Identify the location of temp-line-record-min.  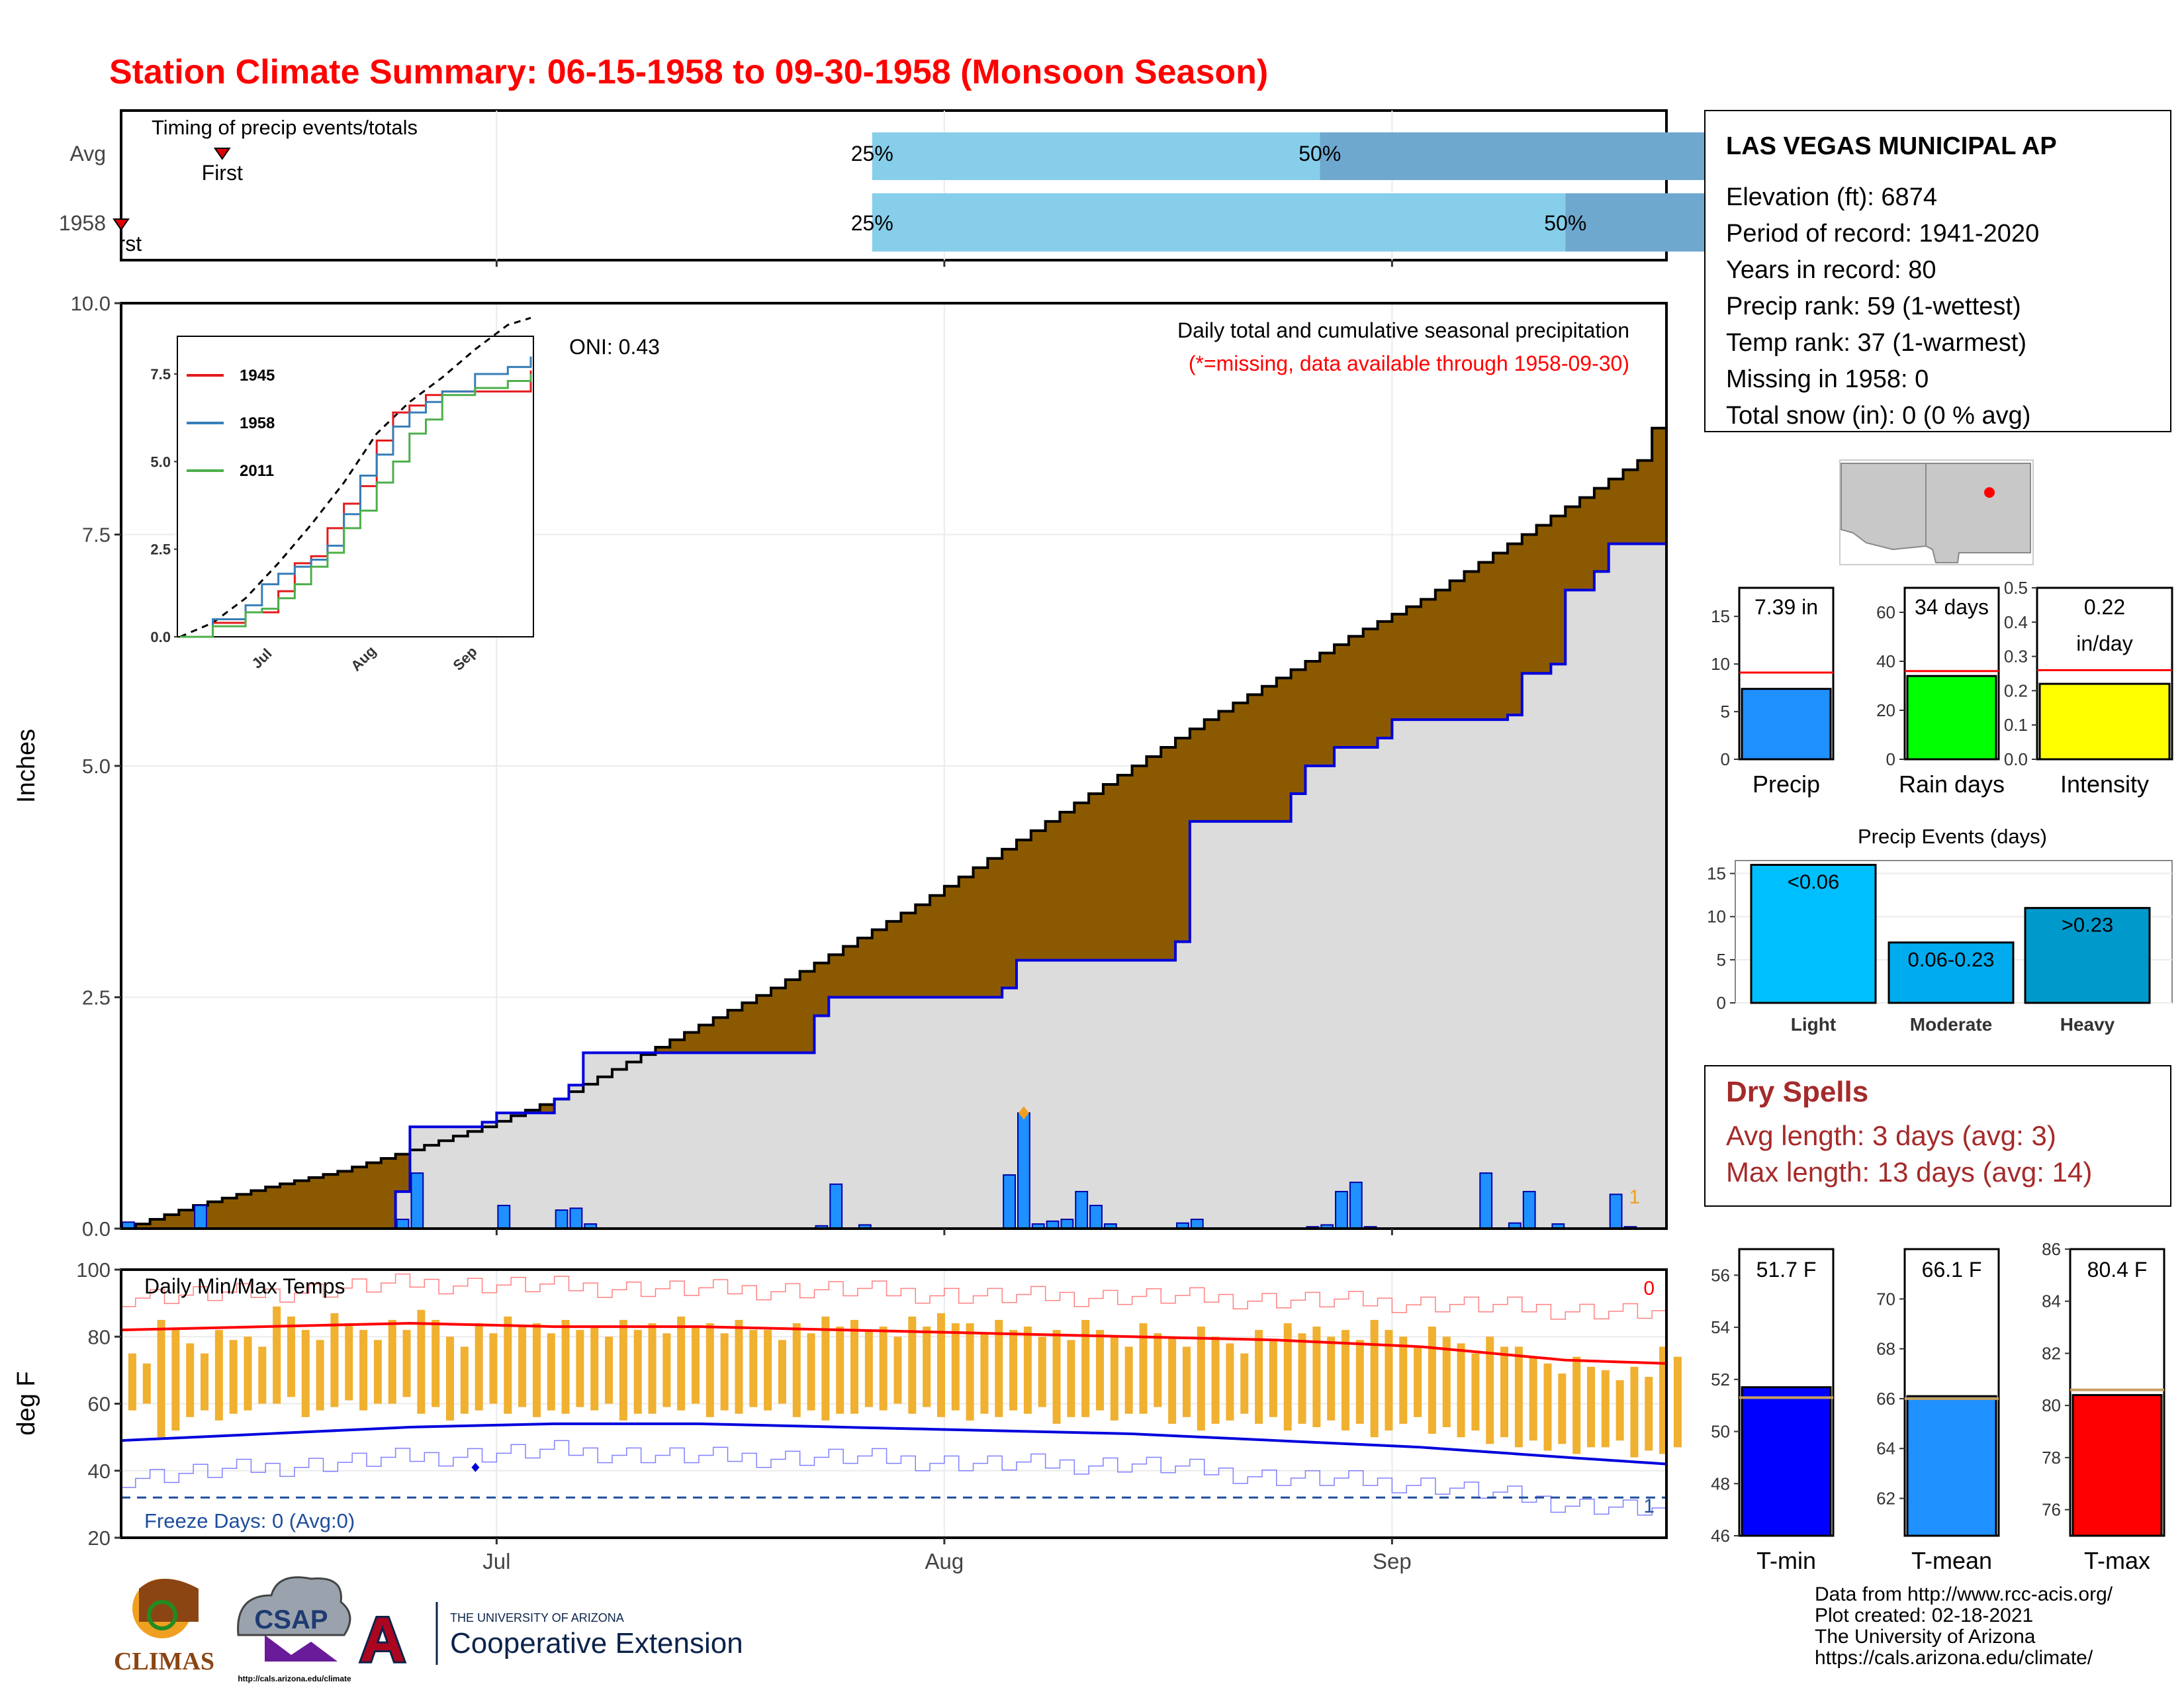
(894, 1478).